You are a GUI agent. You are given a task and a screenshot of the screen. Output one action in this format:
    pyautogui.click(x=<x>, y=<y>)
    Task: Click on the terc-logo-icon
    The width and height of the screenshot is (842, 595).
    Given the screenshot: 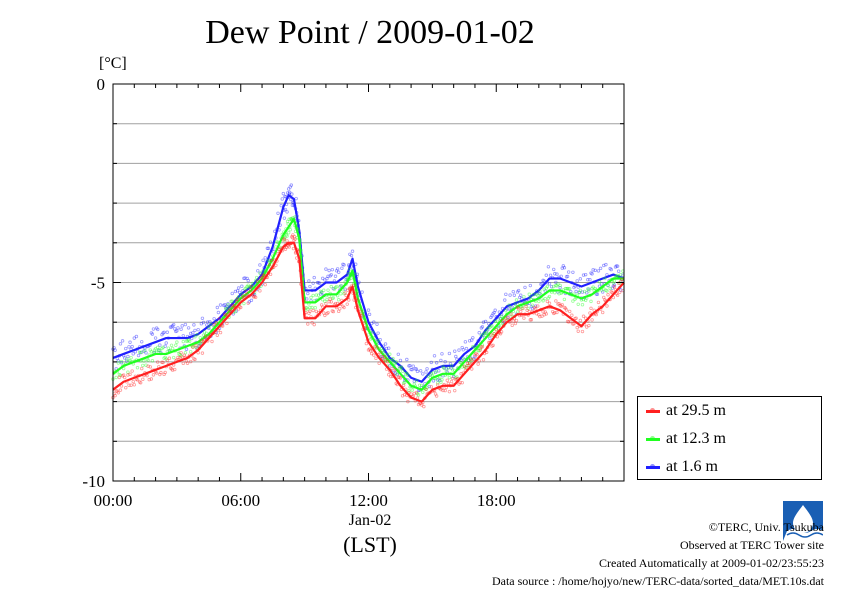 What is the action you would take?
    pyautogui.click(x=803, y=521)
    